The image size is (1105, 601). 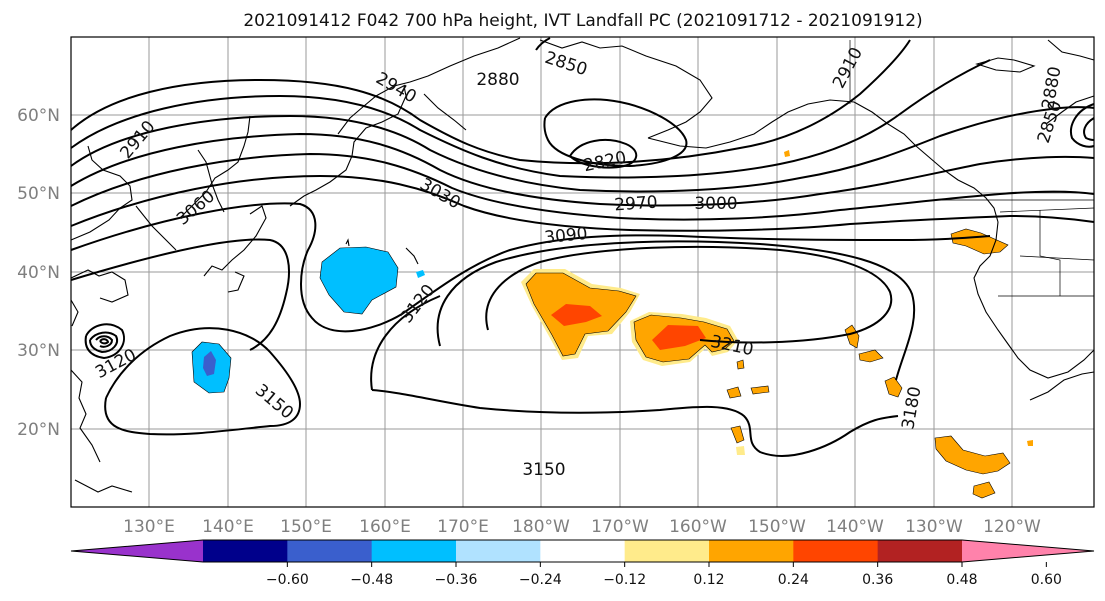 What do you see at coordinates (306, 527) in the screenshot?
I see `longitude-label: 150°E` at bounding box center [306, 527].